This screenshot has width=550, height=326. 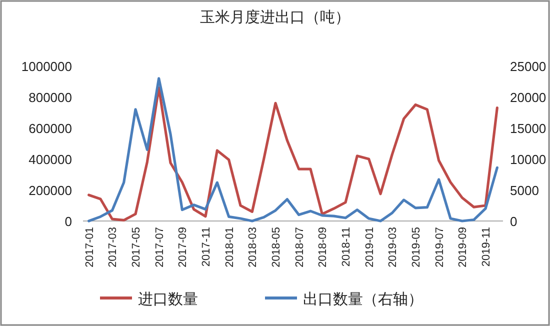 What do you see at coordinates (90, 247) in the screenshot?
I see `x-tick-label: 2017-01` at bounding box center [90, 247].